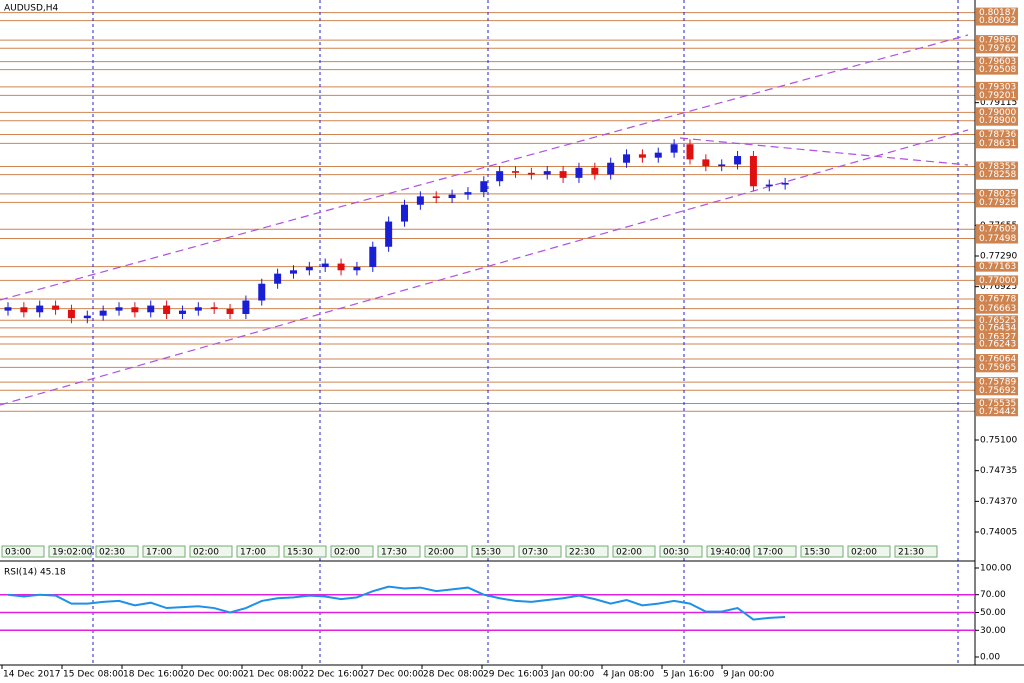 This screenshot has height=683, width=1024. What do you see at coordinates (998, 471) in the screenshot?
I see `y-tick-label: 0.74735` at bounding box center [998, 471].